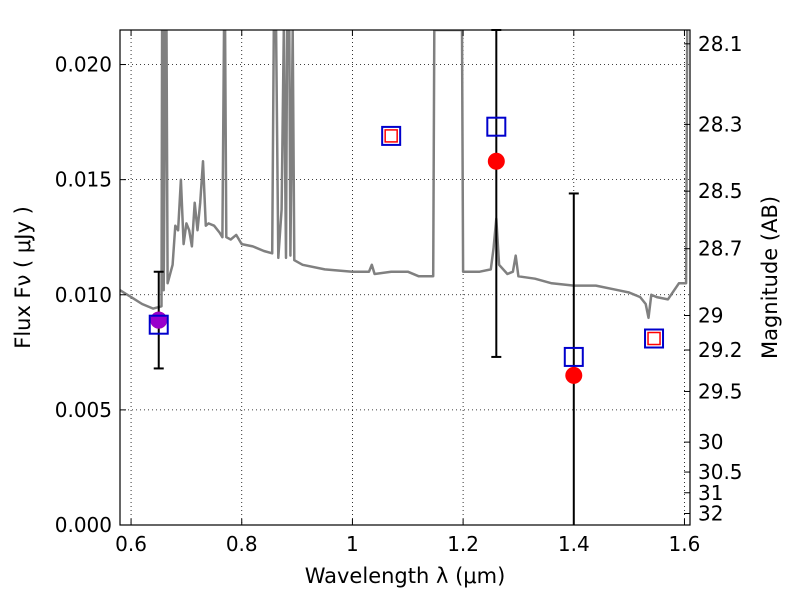 The image size is (800, 600). Describe the element at coordinates (720, 191) in the screenshot. I see `magnitude-tick-label: 28.5` at that location.